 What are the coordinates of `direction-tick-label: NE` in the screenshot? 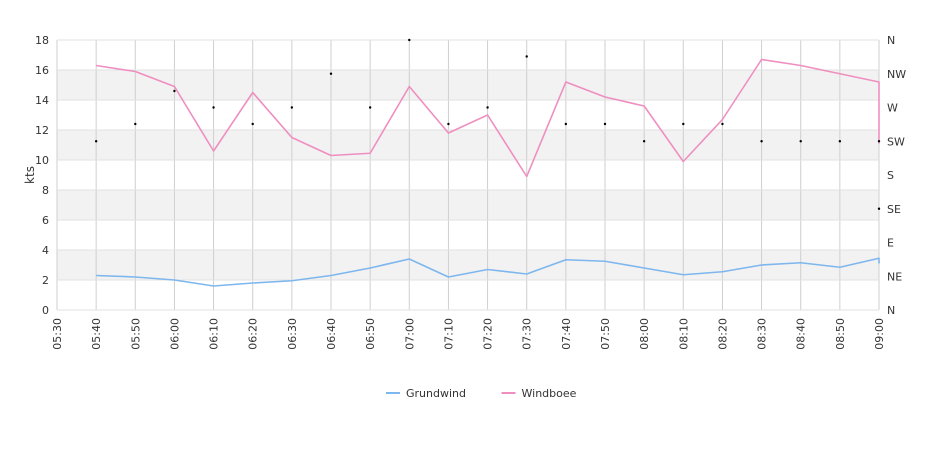 It's located at (894, 276).